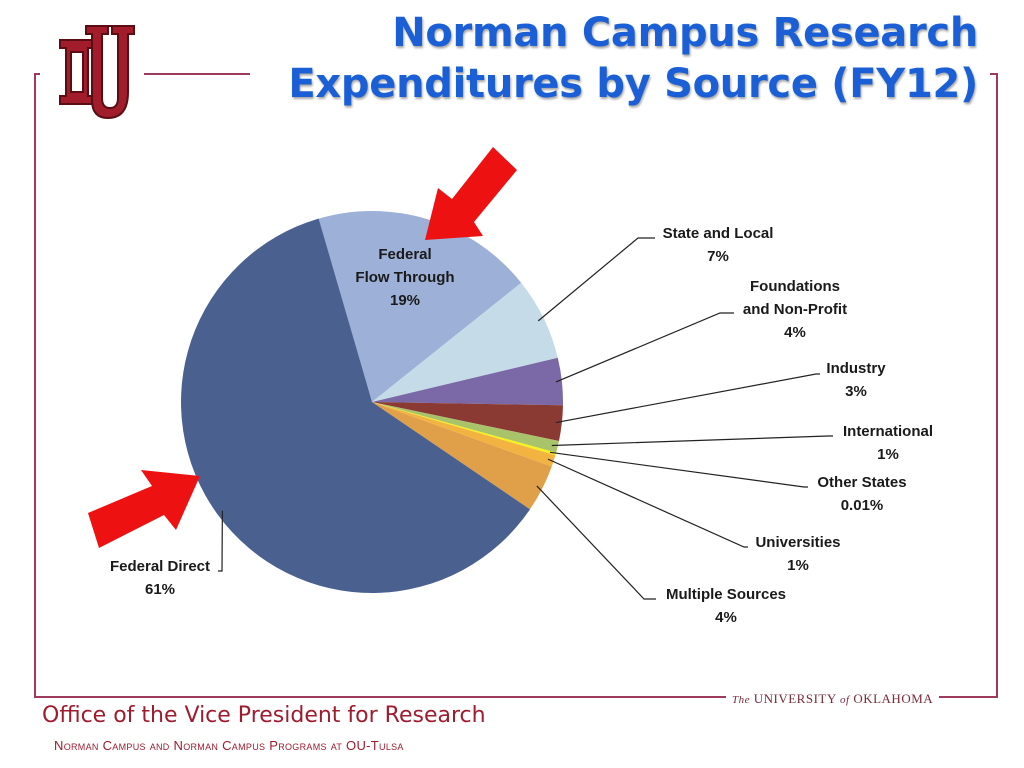 Image resolution: width=1024 pixels, height=768 pixels. Describe the element at coordinates (620, 74) in the screenshot. I see `frame-title-gap` at that location.